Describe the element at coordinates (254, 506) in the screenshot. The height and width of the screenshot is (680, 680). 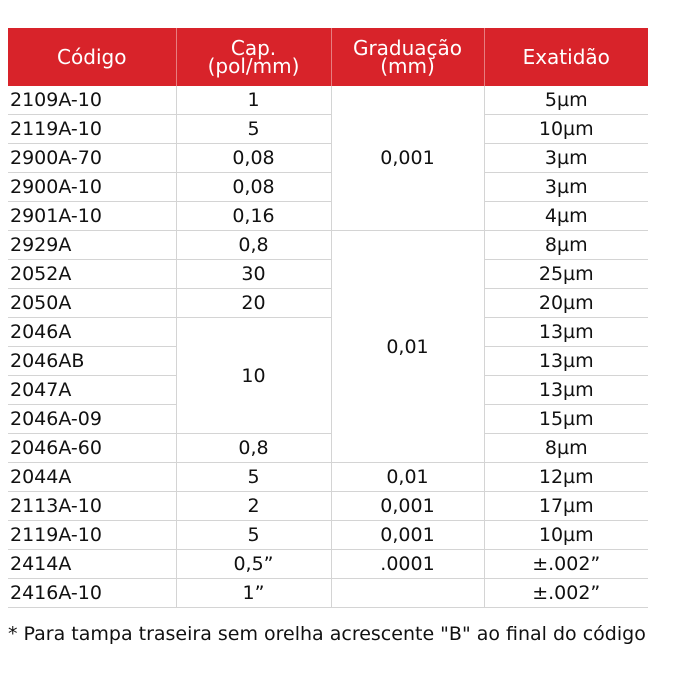
I see `cell-capacidade: 2` at that location.